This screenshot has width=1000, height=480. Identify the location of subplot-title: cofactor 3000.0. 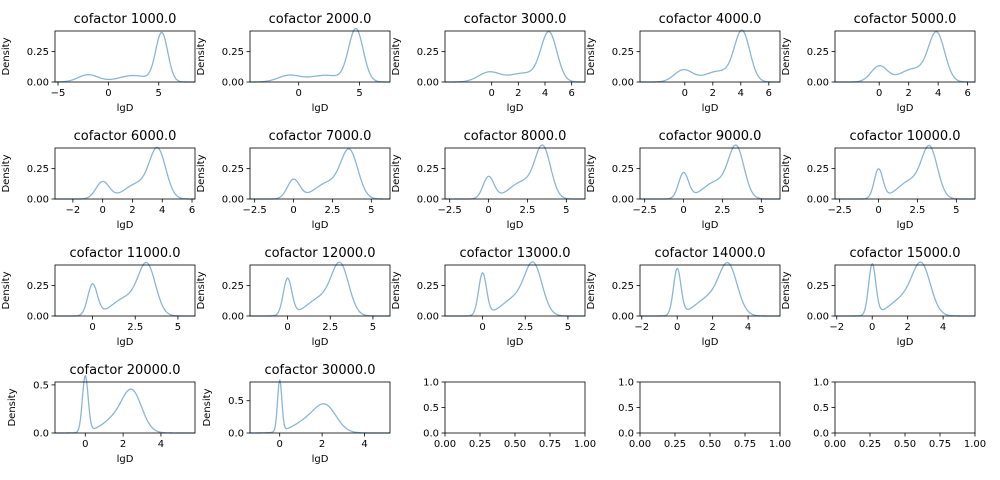
(515, 19).